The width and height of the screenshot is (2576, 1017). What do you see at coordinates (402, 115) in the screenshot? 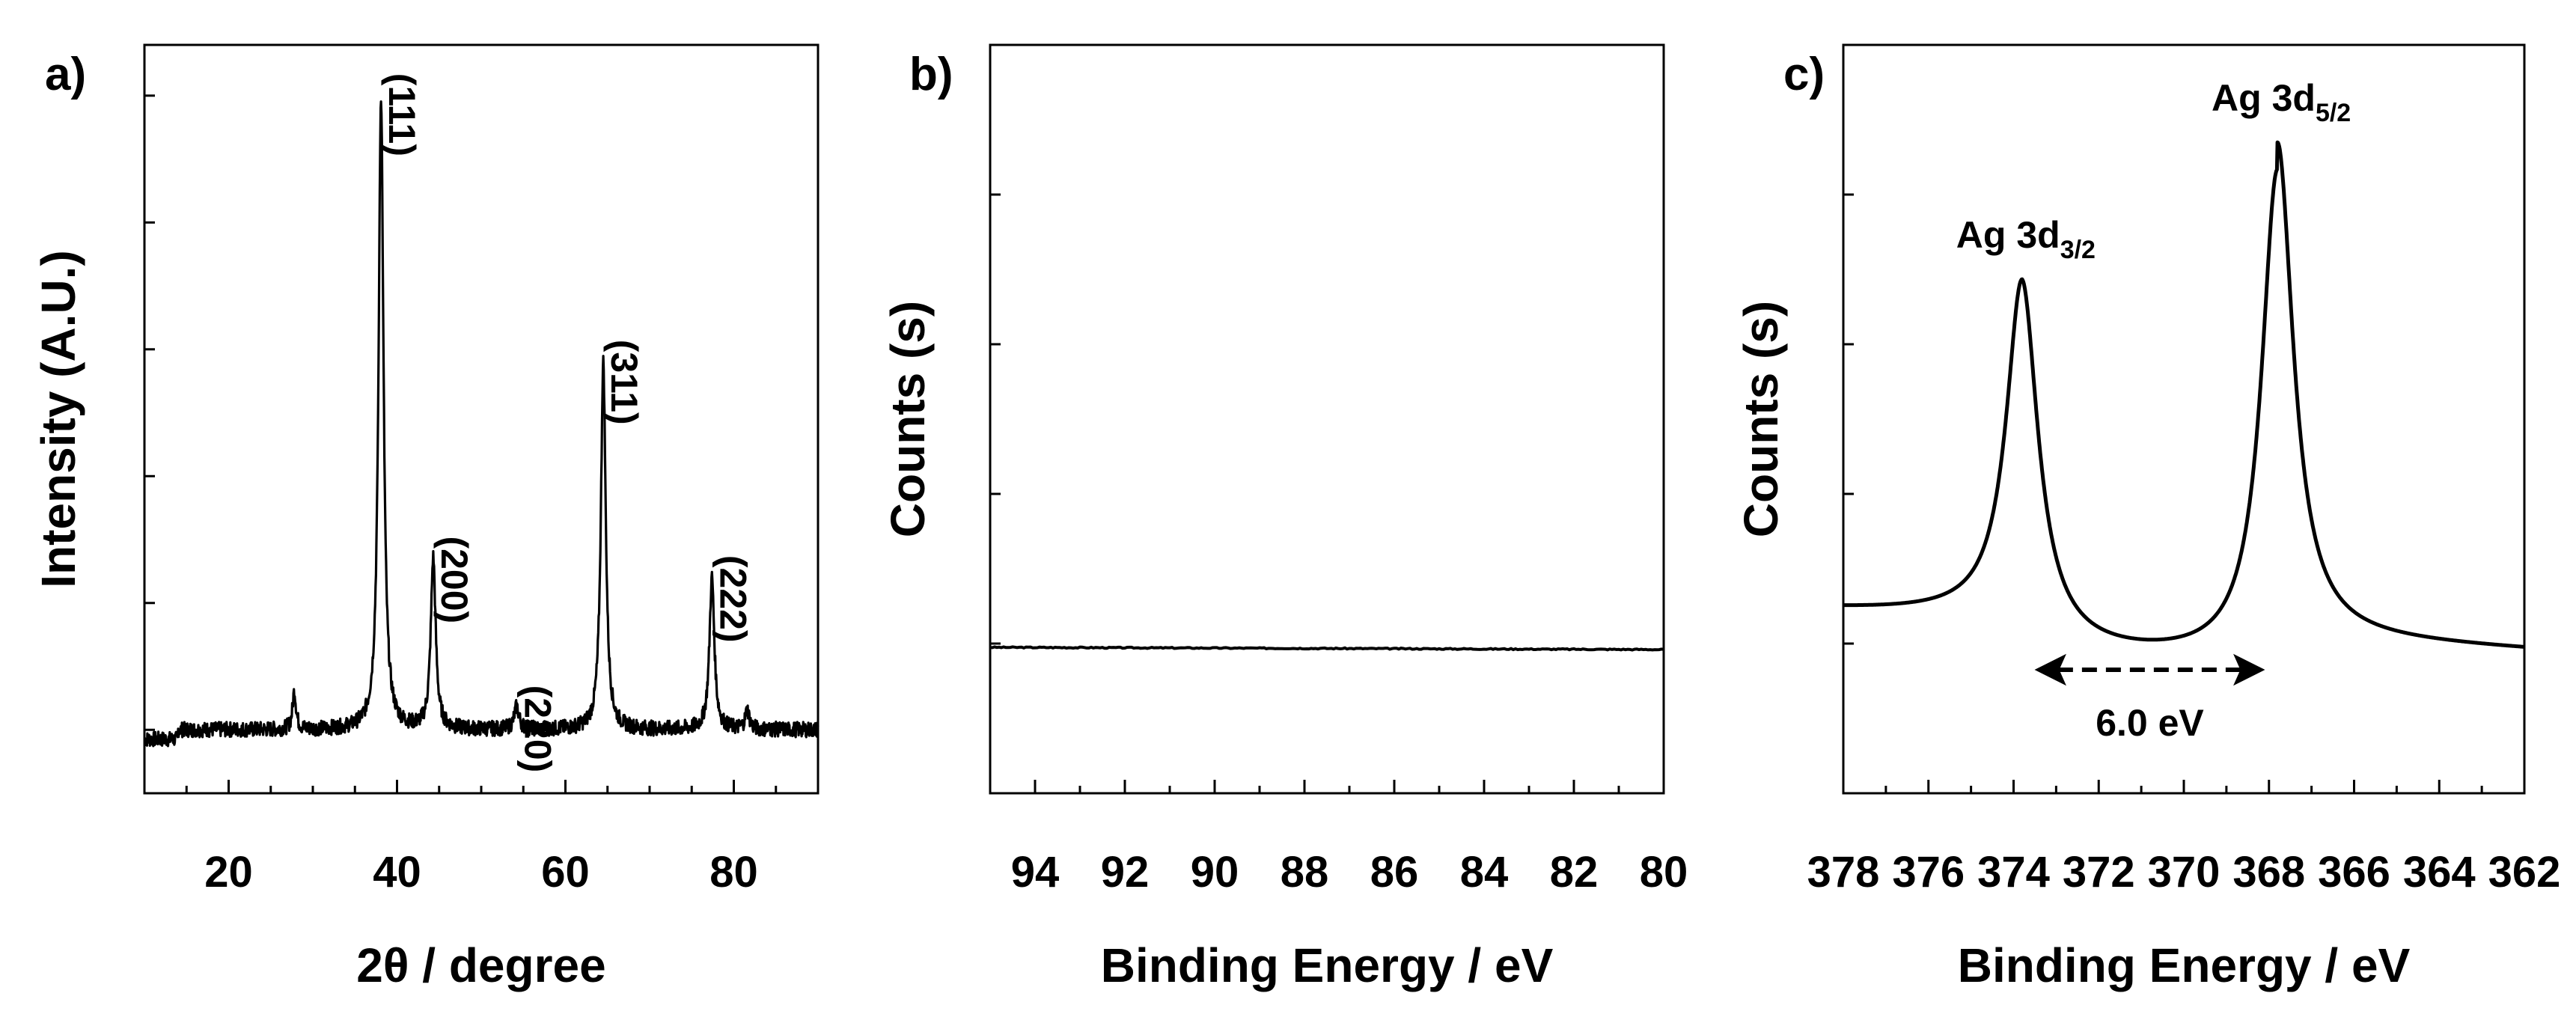
I see `peak-label: (111)` at bounding box center [402, 115].